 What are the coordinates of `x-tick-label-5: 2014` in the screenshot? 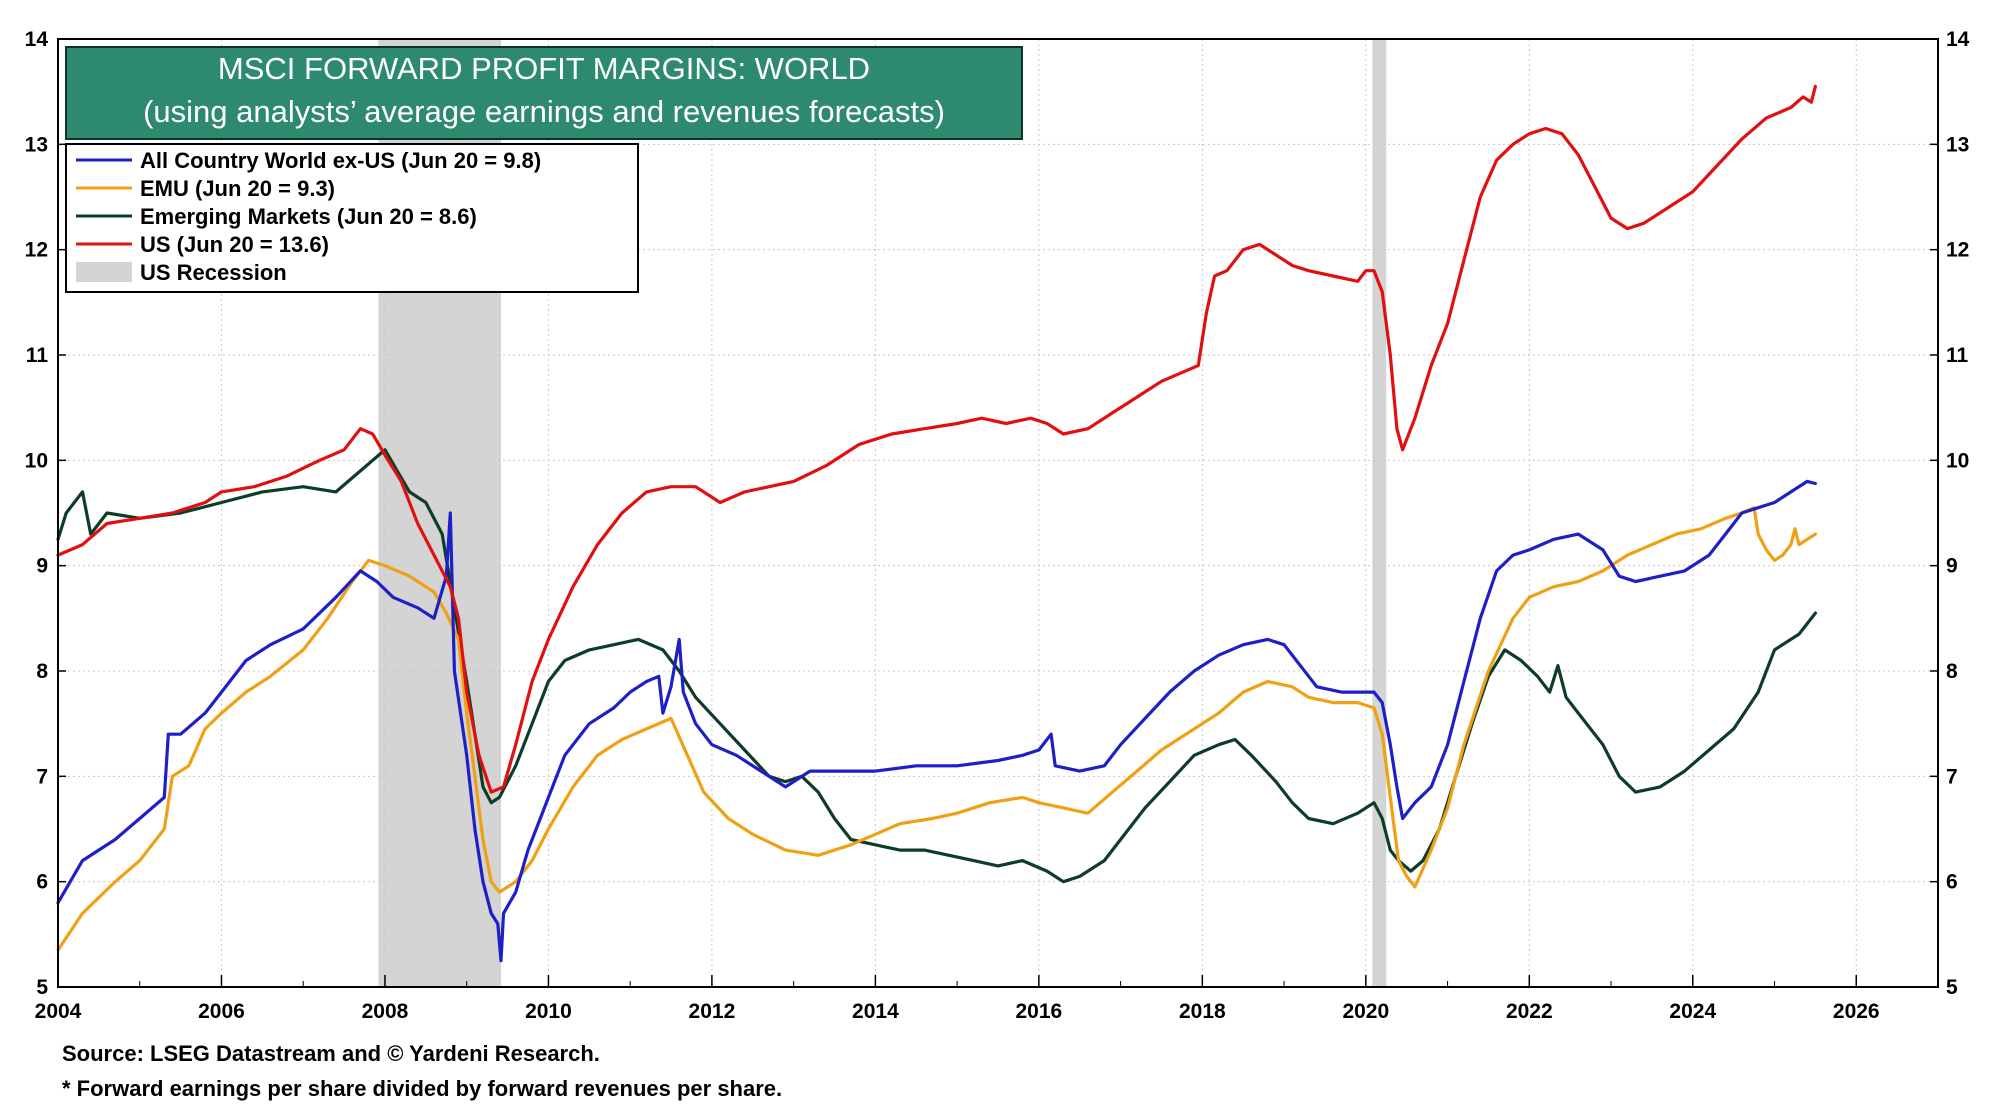 It's located at (875, 1011).